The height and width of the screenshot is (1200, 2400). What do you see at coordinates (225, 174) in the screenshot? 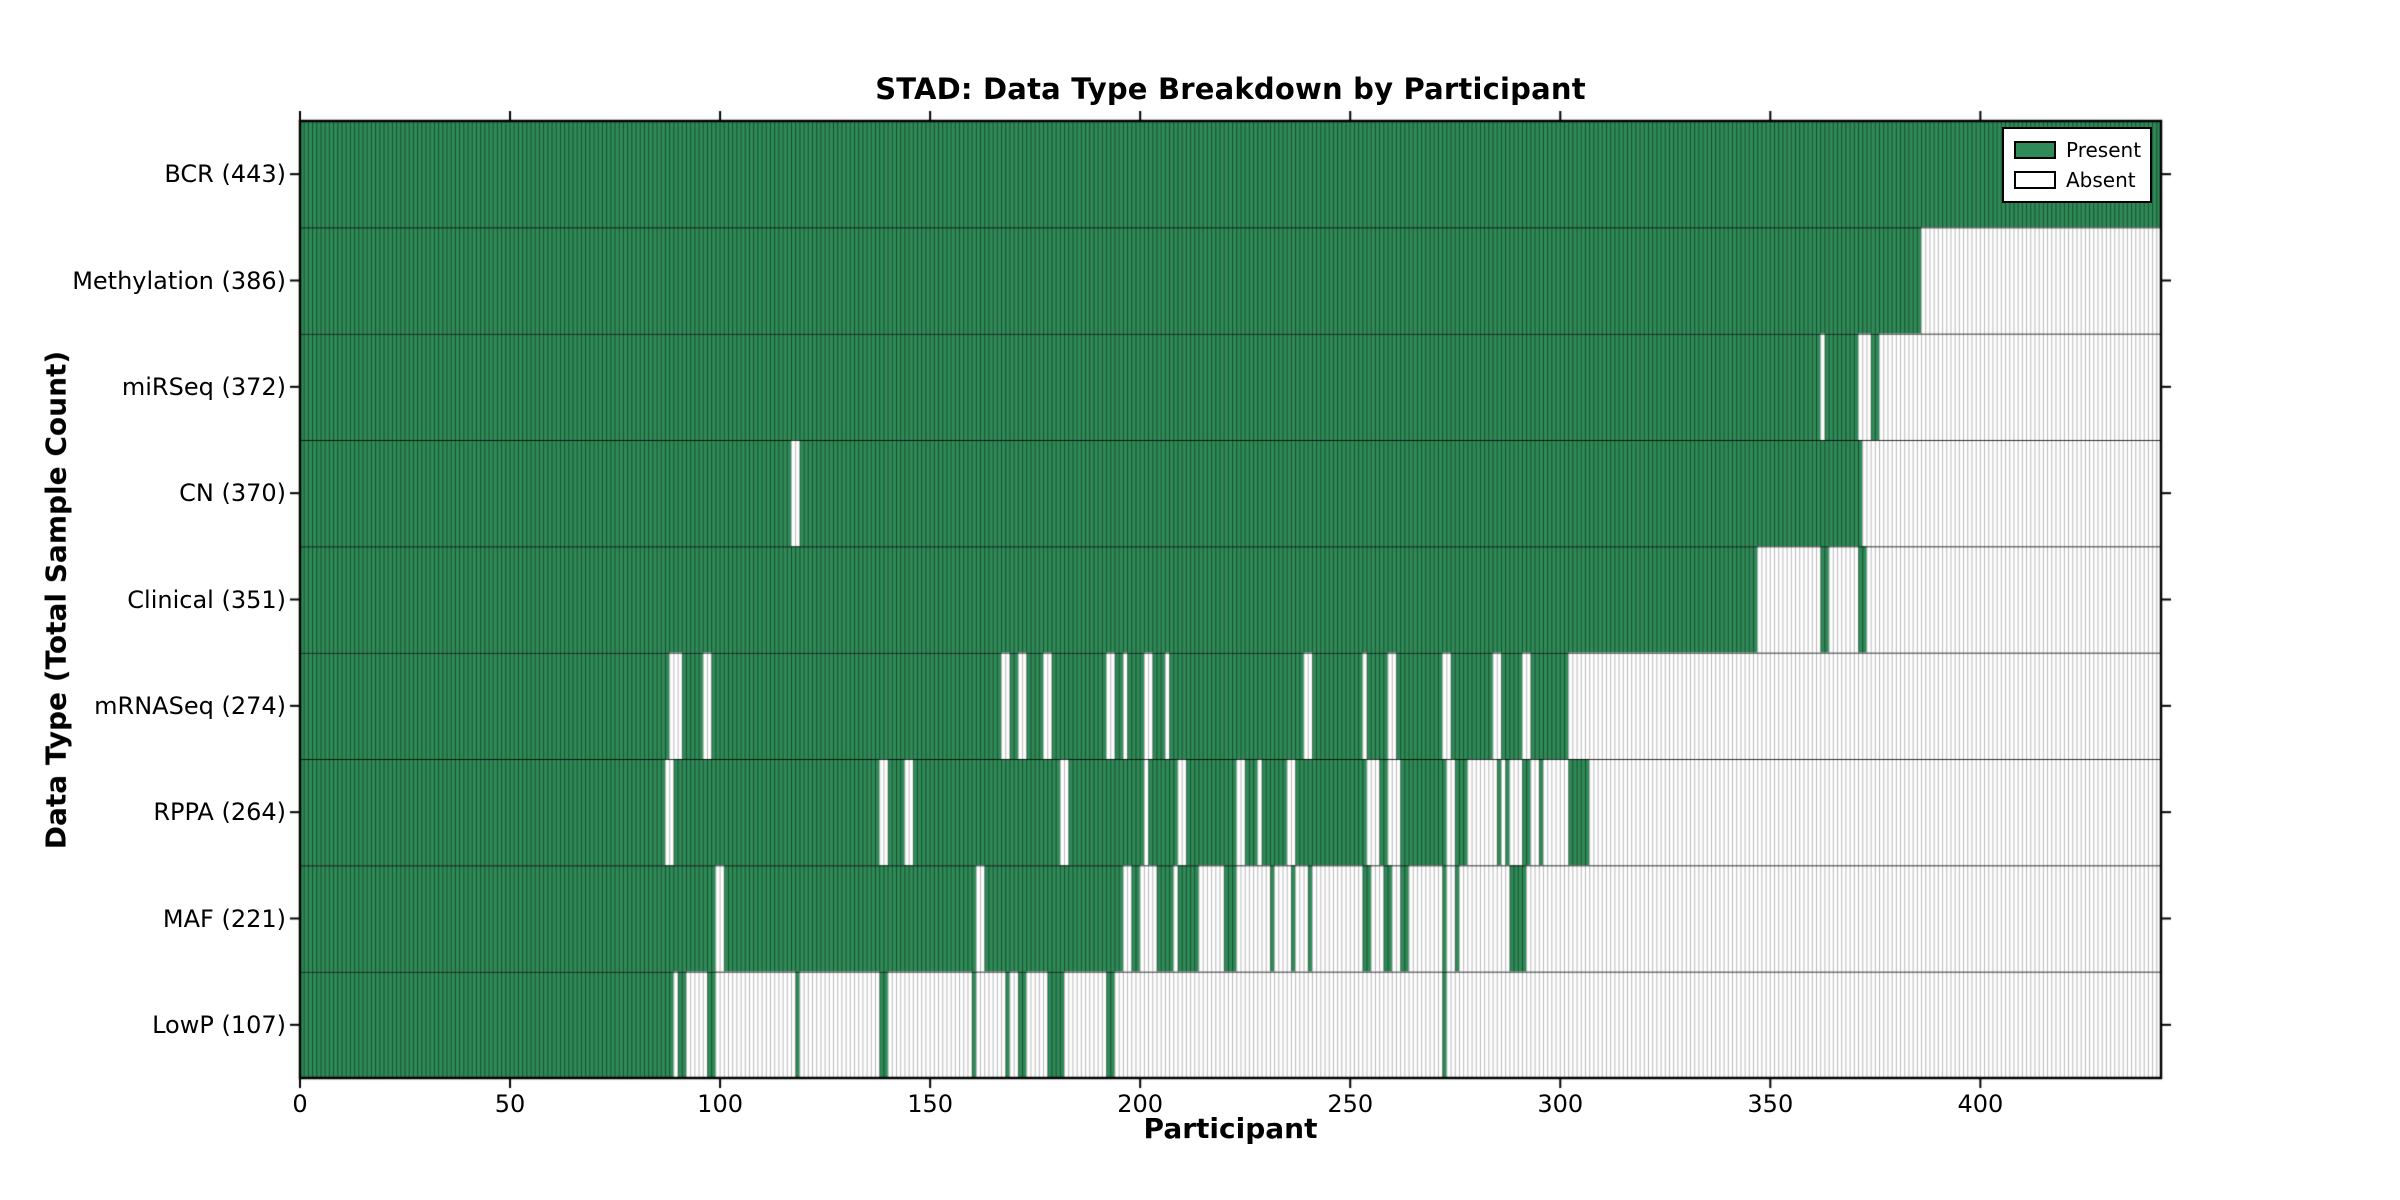
I see `y-tick-label-BCR: BCR (443)` at bounding box center [225, 174].